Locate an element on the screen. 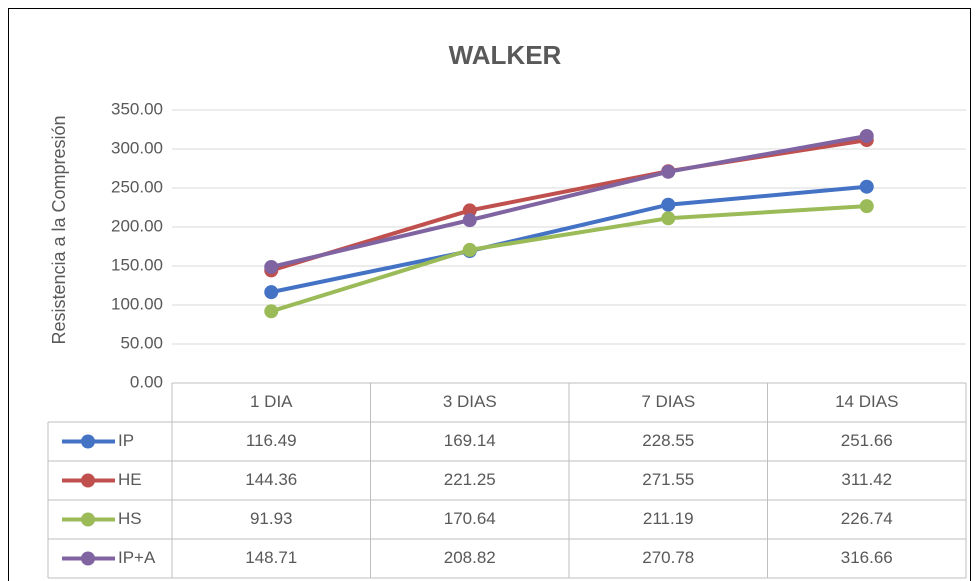 The width and height of the screenshot is (979, 581). y-tick-label: 0.00 is located at coordinates (146, 381).